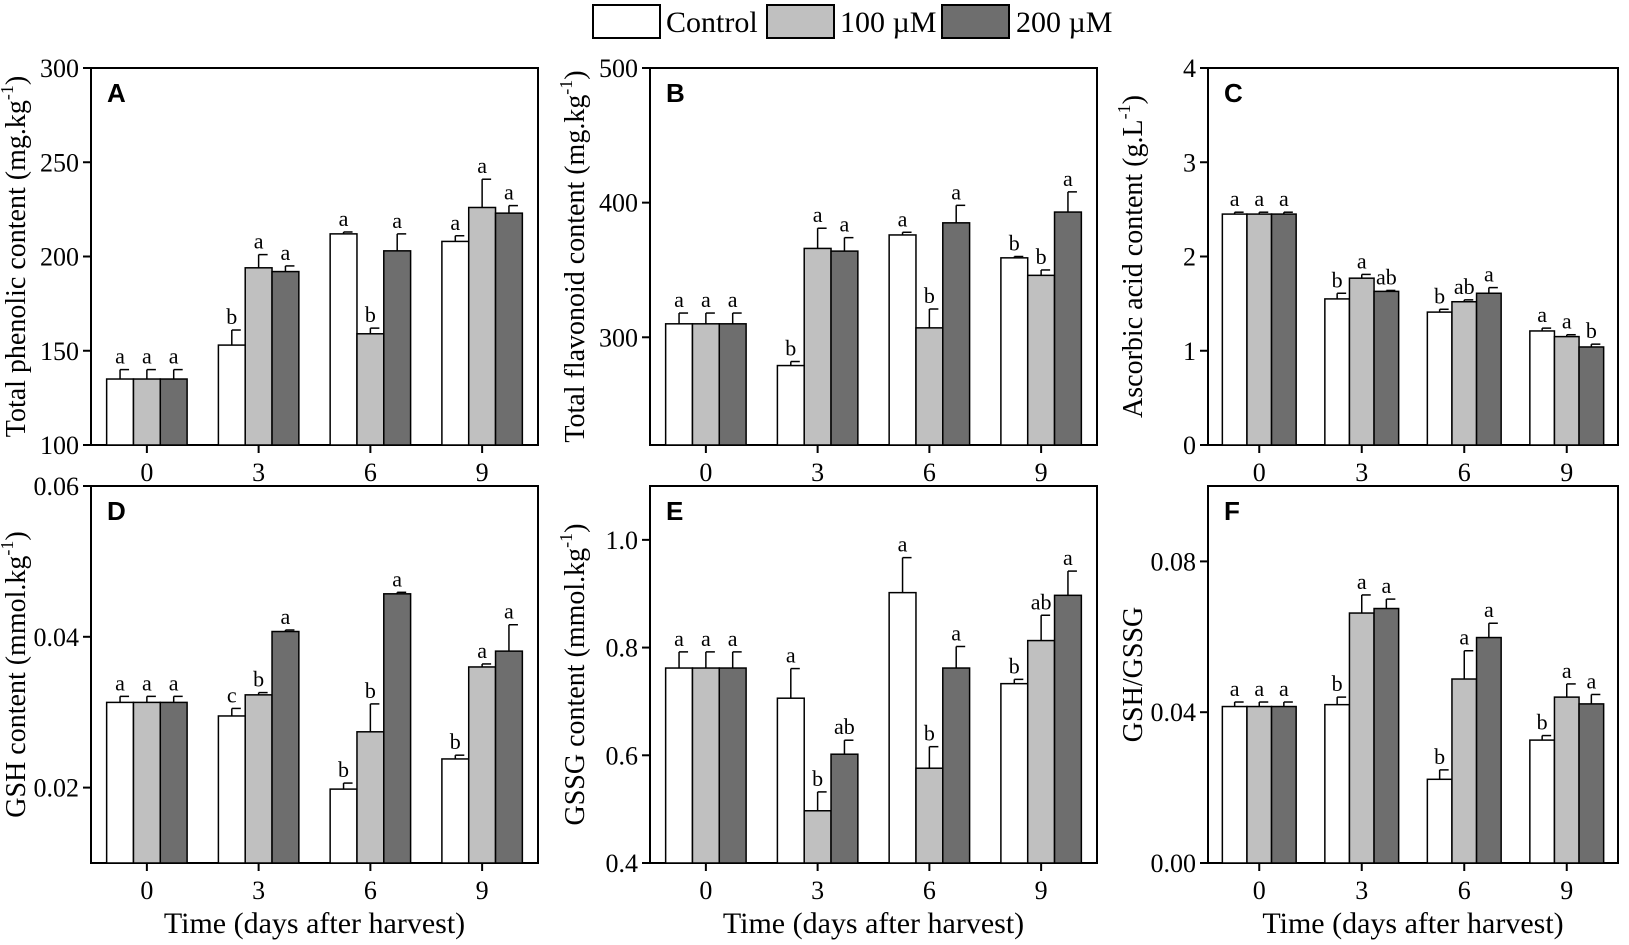  Describe the element at coordinates (1189, 257) in the screenshot. I see `y-tick-label: 2` at that location.